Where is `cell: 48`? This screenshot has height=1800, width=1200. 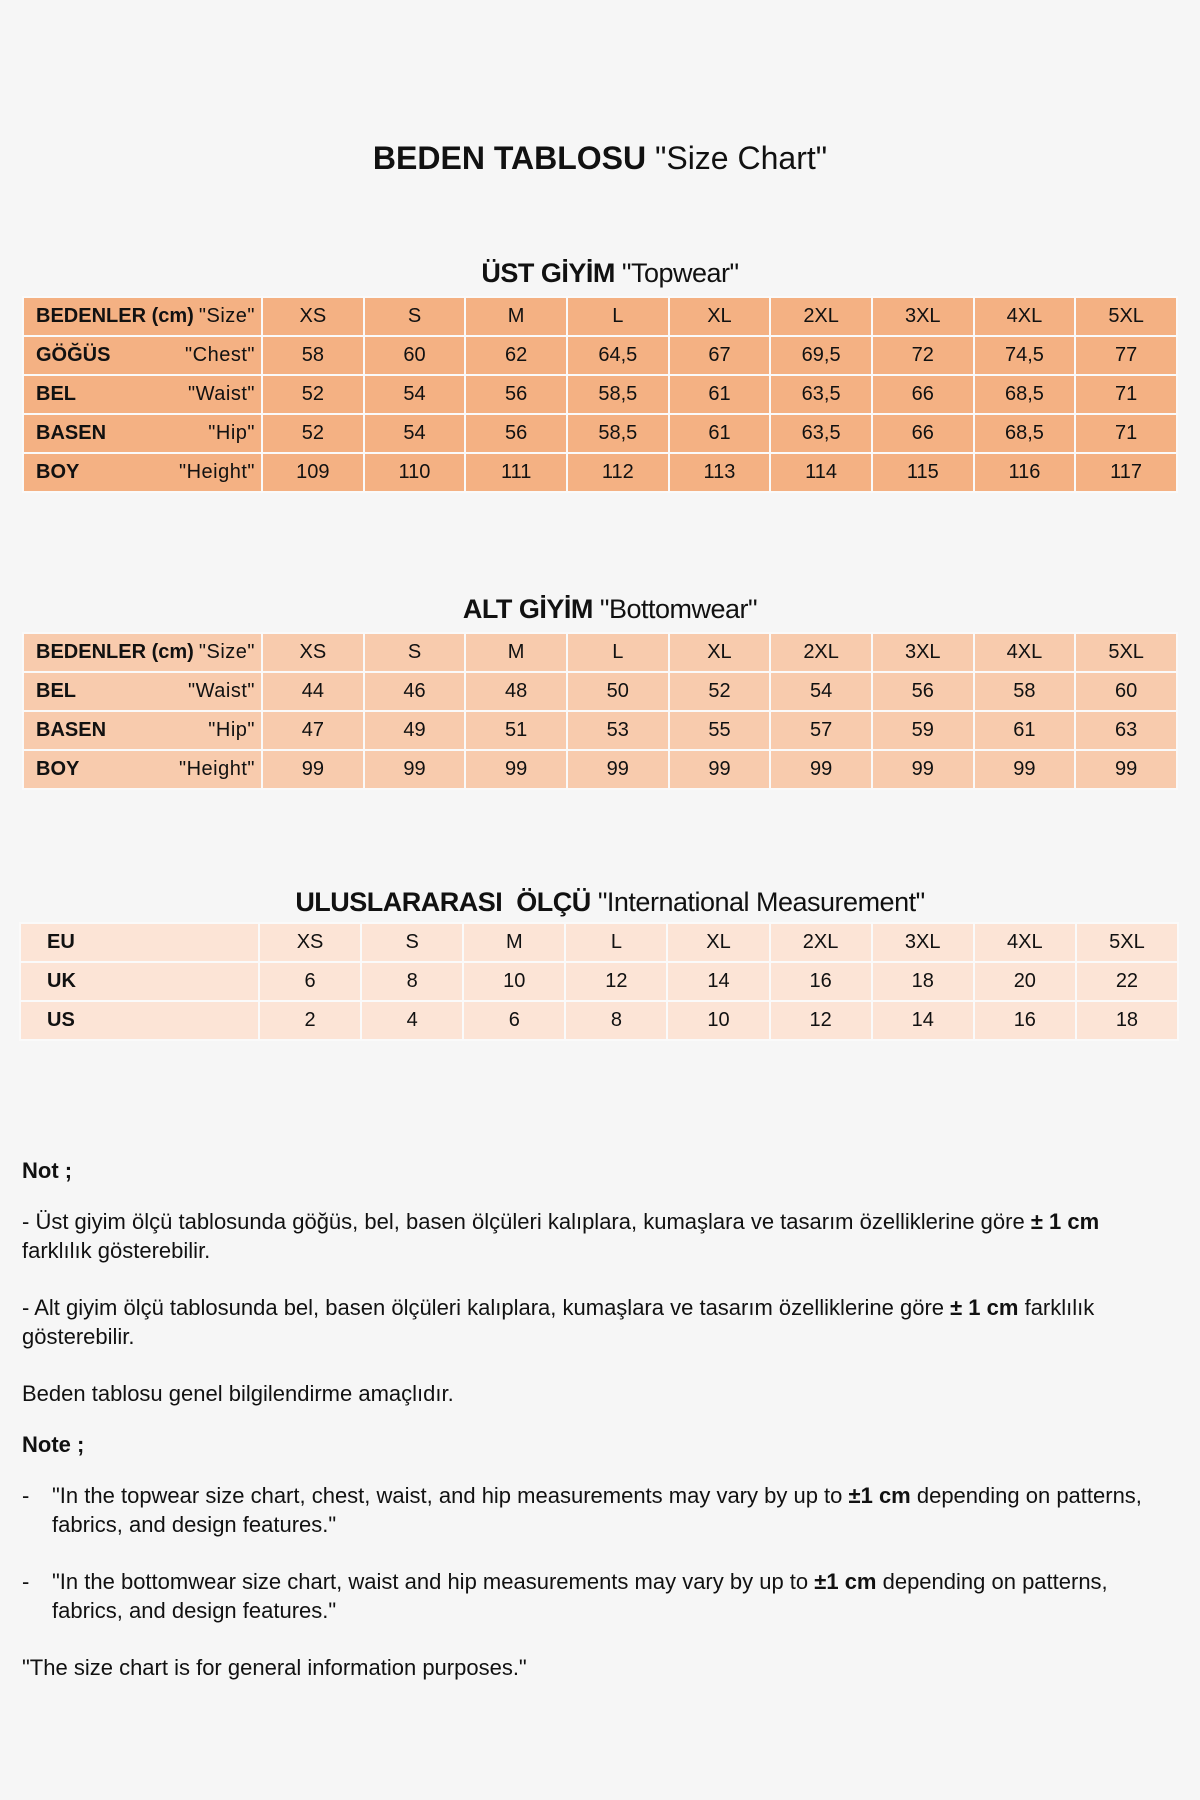
cell: 48 is located at coordinates (516, 691).